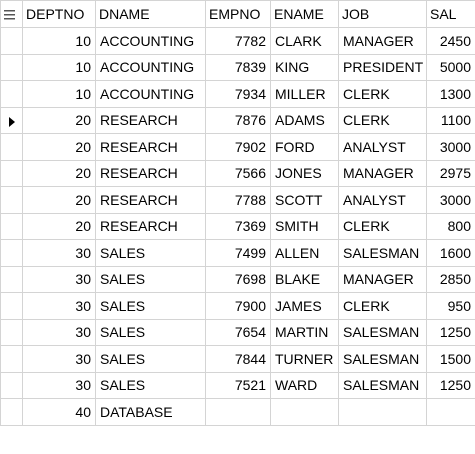 The image size is (475, 454). I want to click on table-row: 30 SALES 7654 MARTIN SALESMAN 1250, so click(237, 332).